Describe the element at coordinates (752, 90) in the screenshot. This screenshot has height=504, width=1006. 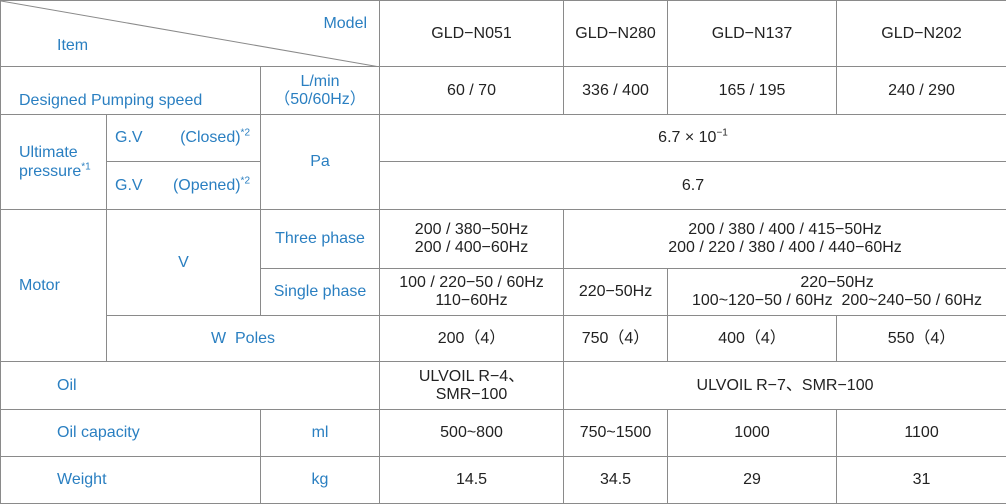
I see `pumping-speed-n137: 165 / 195` at that location.